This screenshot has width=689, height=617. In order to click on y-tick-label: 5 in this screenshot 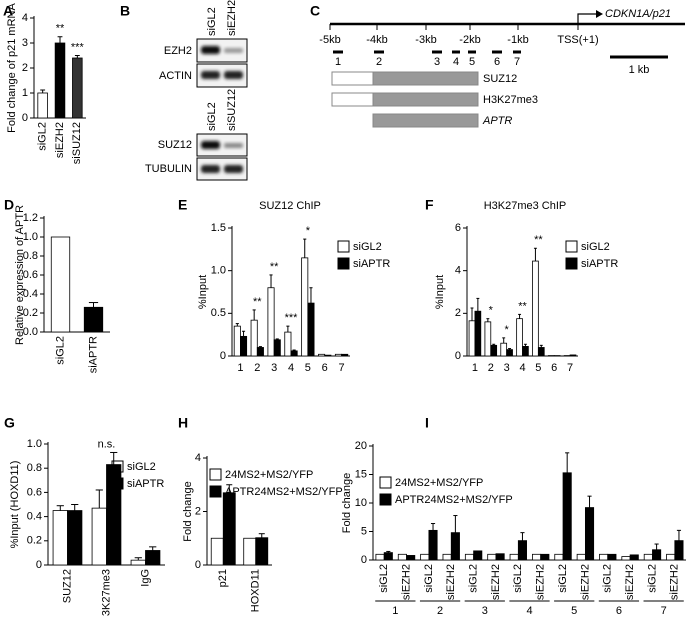, I will do `click(364, 531)`.